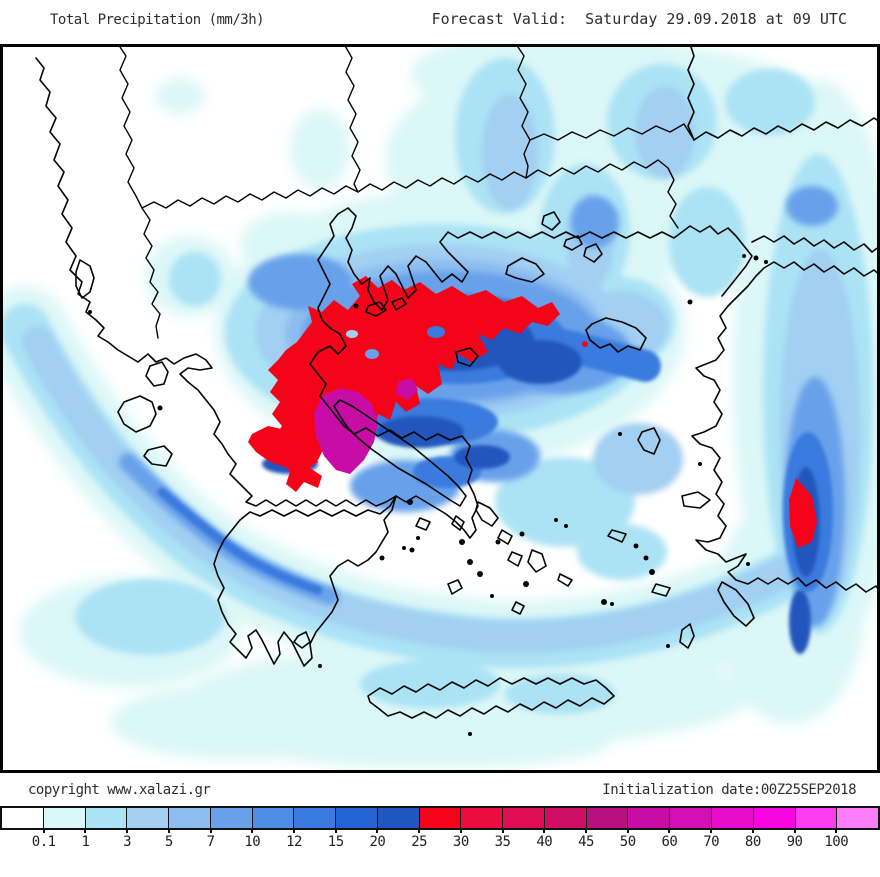 The height and width of the screenshot is (877, 880). I want to click on colorbar-tick-label: 35, so click(502, 842).